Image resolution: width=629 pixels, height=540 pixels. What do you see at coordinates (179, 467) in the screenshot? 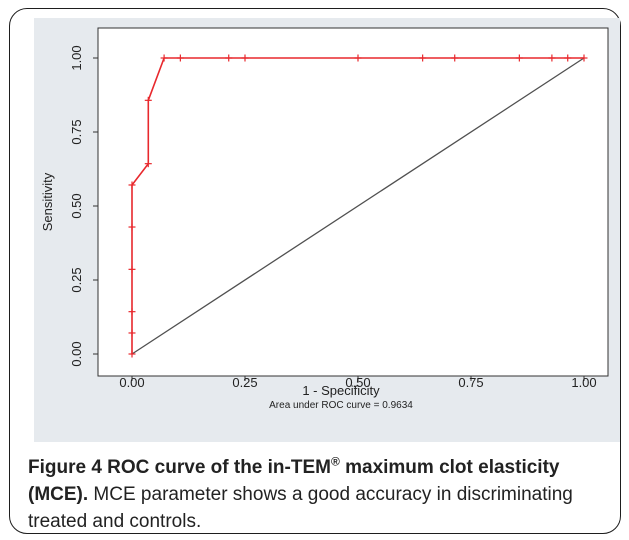
I see `caption-figure-label: Figure 4 ROC curve of the in-TEM` at bounding box center [179, 467].